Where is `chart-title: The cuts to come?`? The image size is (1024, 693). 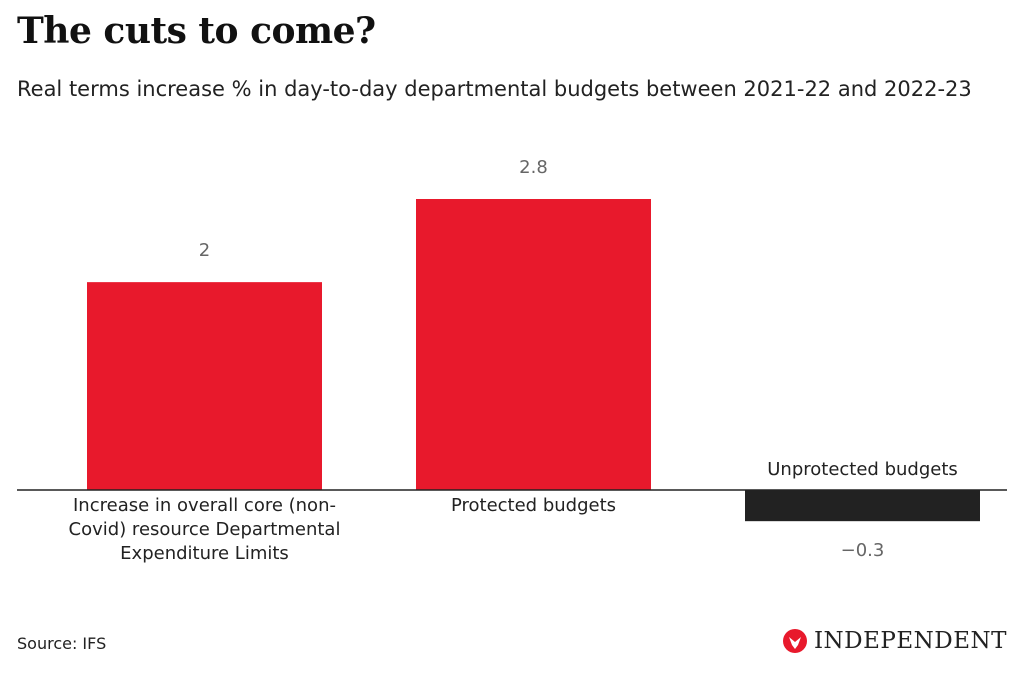 chart-title: The cuts to come? is located at coordinates (196, 31).